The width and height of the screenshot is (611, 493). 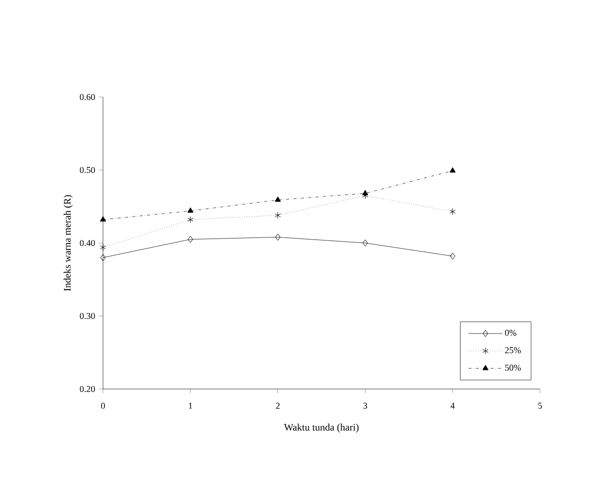 What do you see at coordinates (68, 243) in the screenshot?
I see `y-axis-title: Indeks warna merah (R)` at bounding box center [68, 243].